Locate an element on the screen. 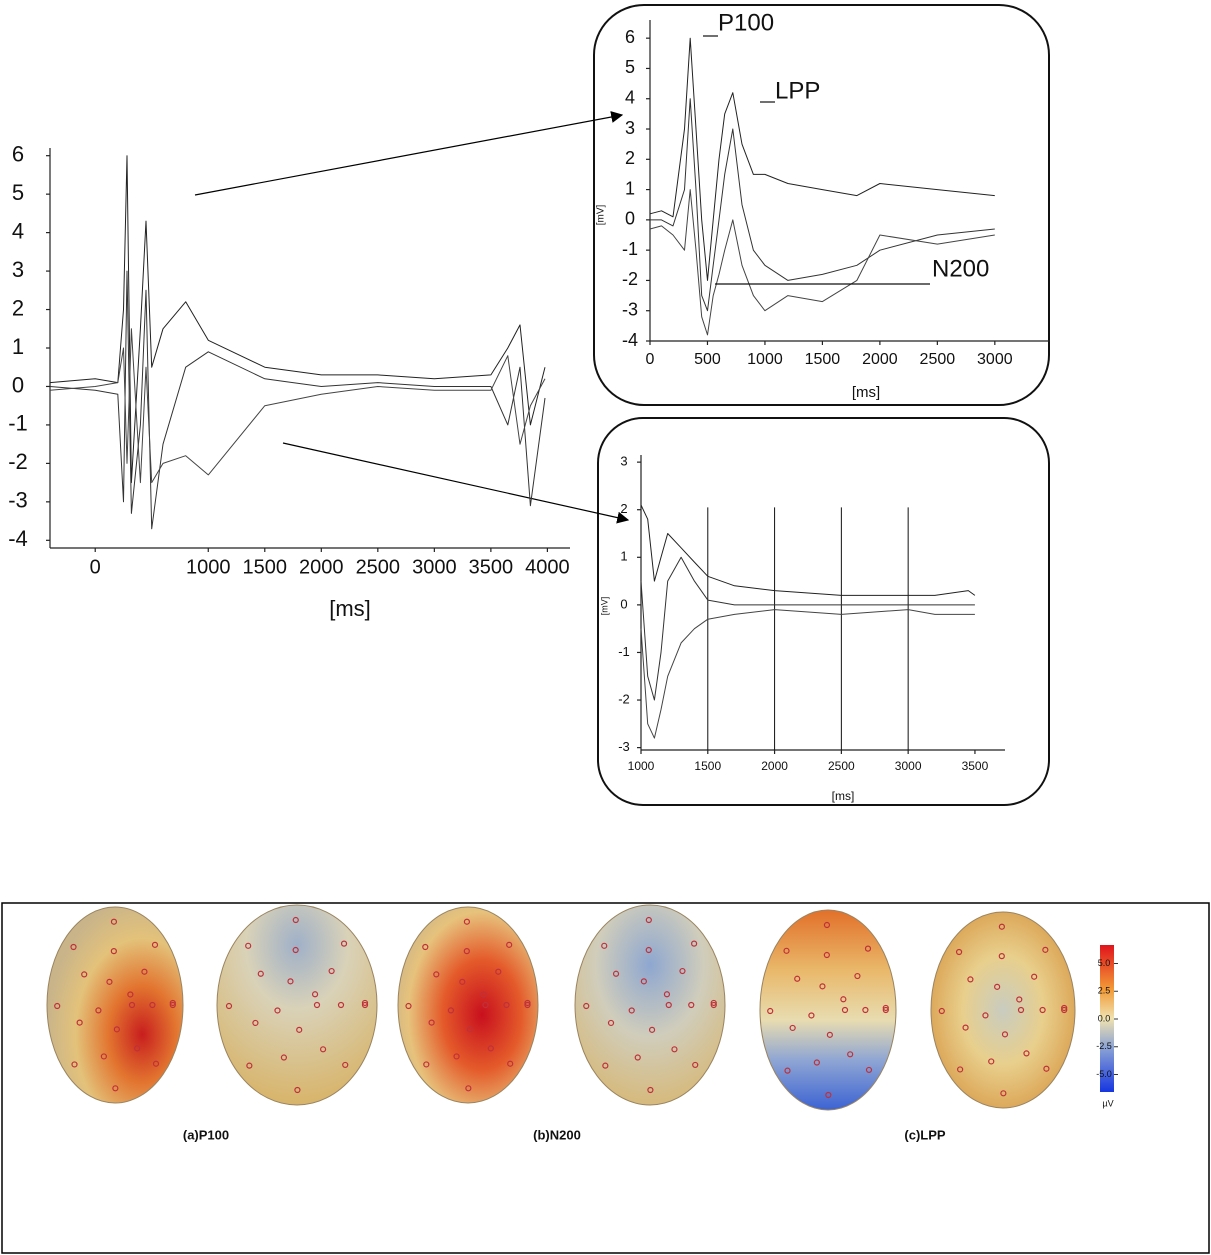 This screenshot has width=1211, height=1255. annotation: P100 is located at coordinates (746, 22).